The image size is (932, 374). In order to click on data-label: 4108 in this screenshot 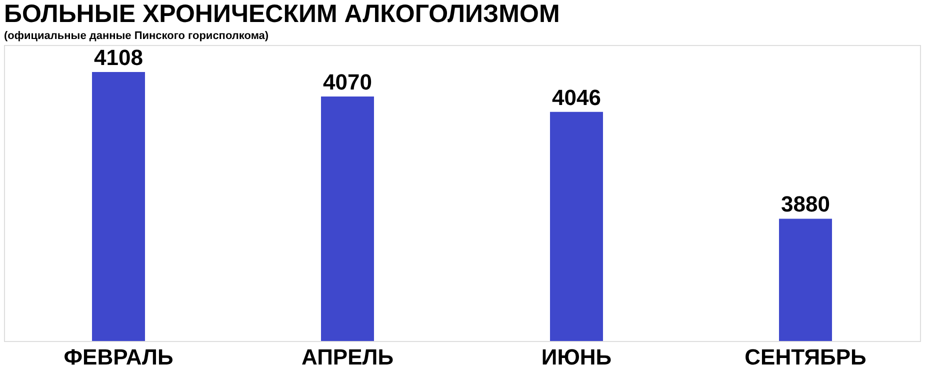, I will do `click(118, 57)`.